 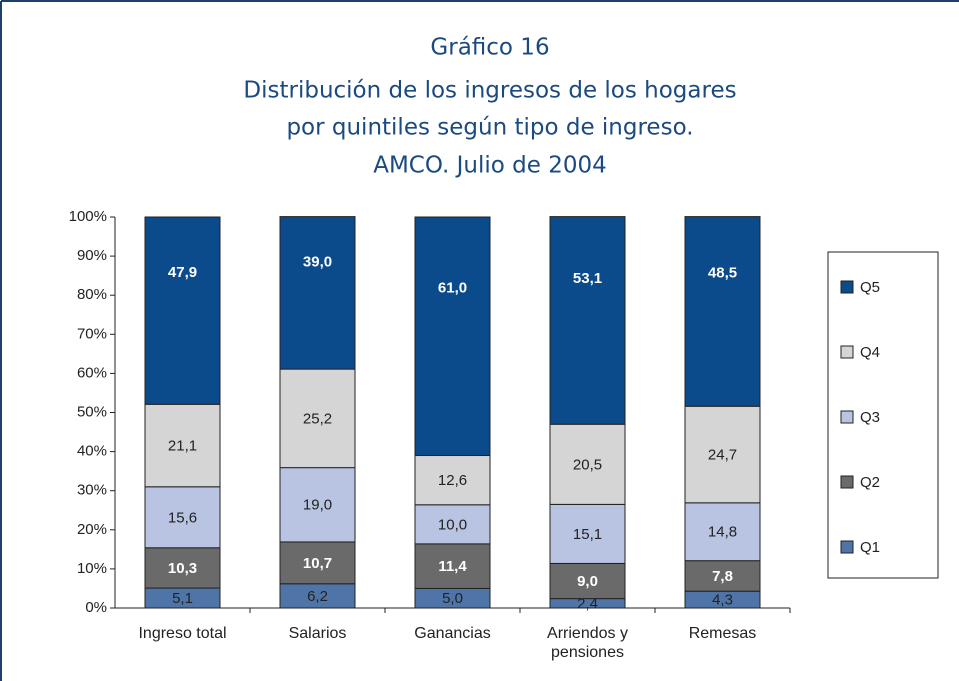 I want to click on legend-label: Q3, so click(x=870, y=417).